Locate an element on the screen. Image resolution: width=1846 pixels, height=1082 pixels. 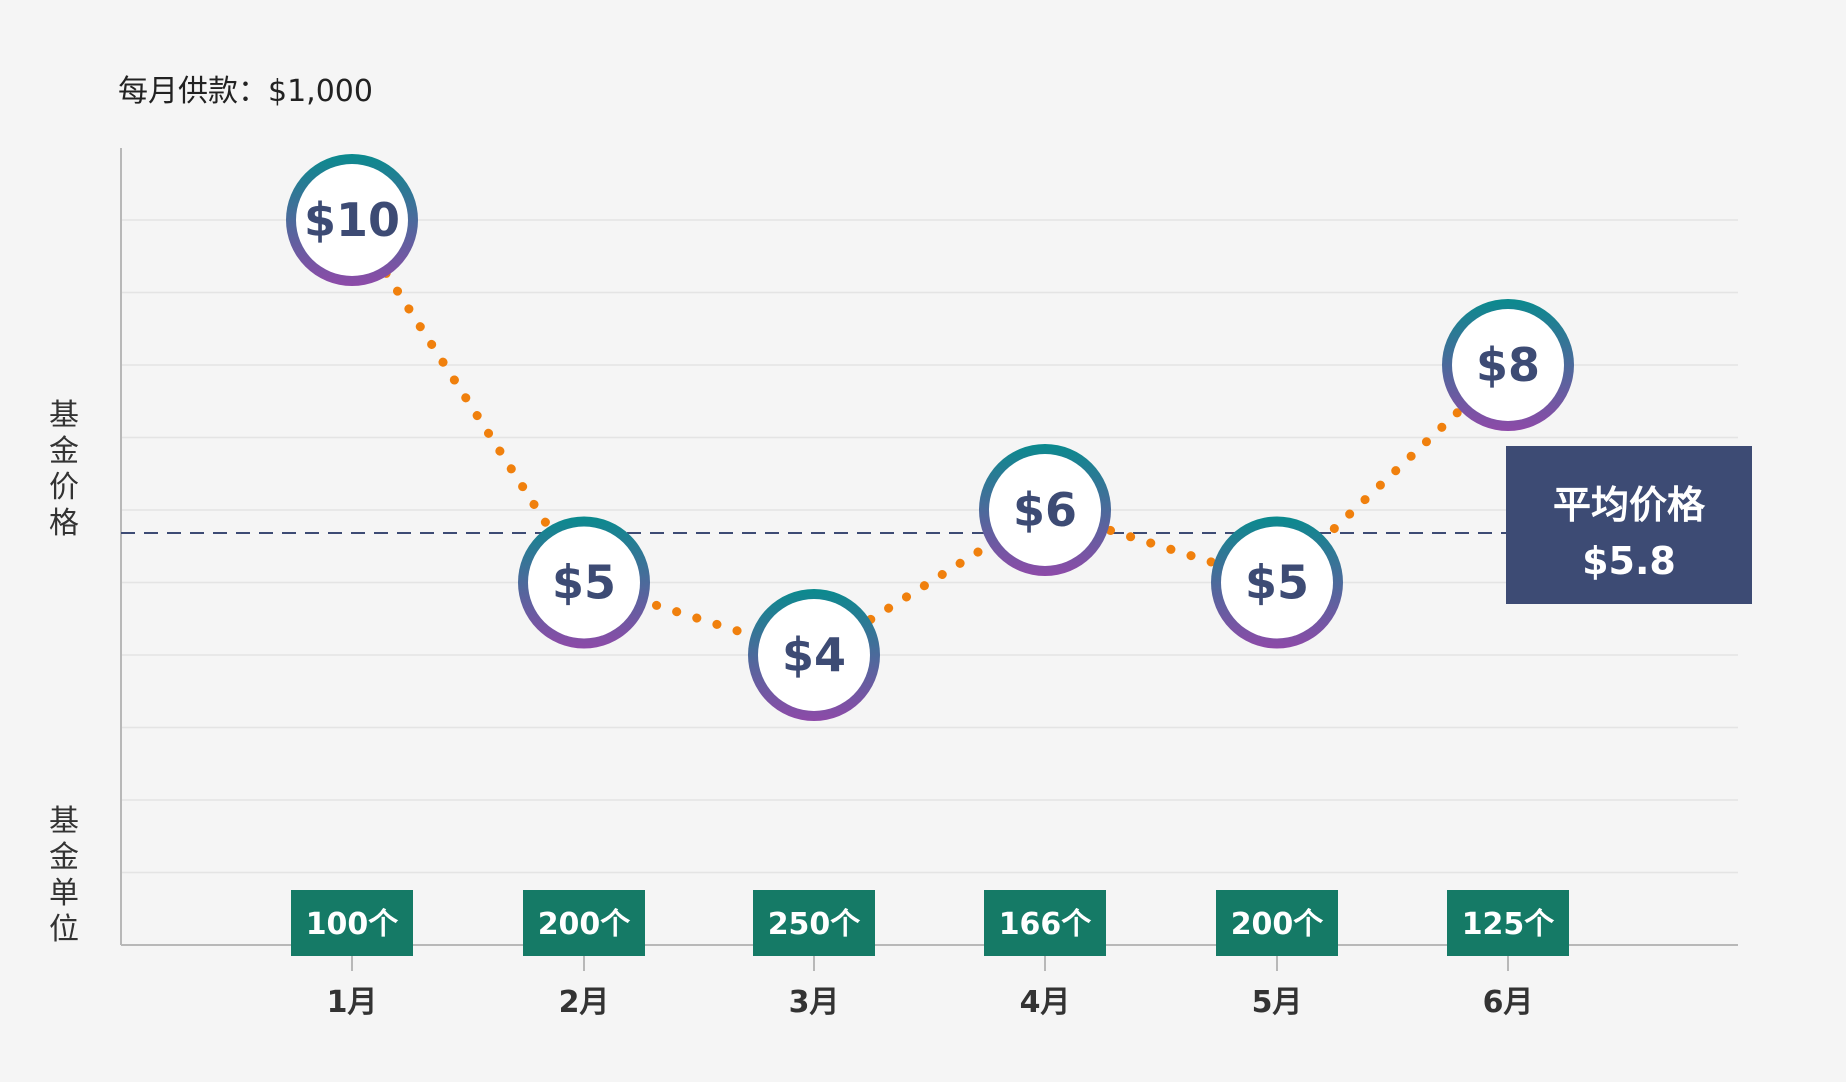
x-tick-label: 2月 is located at coordinates (584, 1002).